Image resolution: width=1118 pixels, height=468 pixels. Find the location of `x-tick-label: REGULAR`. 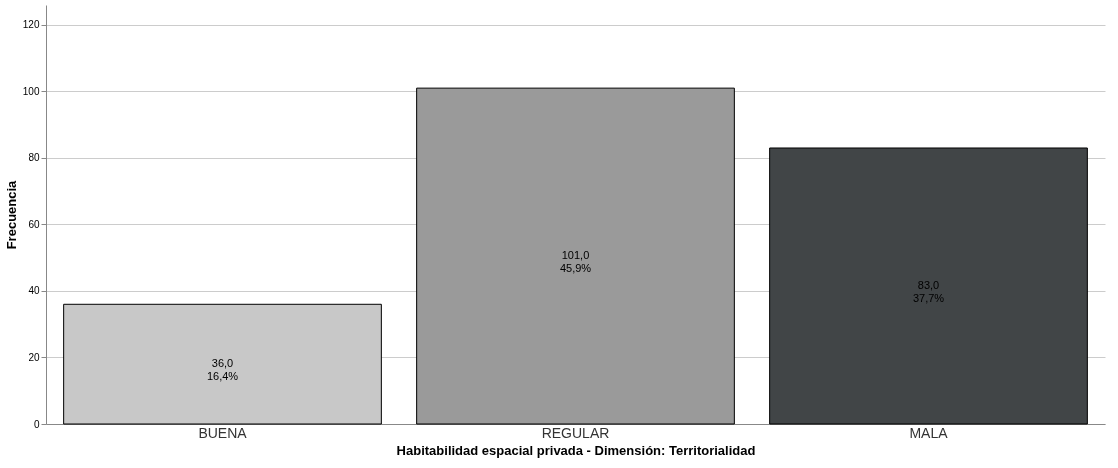

x-tick-label: REGULAR is located at coordinates (575, 432).